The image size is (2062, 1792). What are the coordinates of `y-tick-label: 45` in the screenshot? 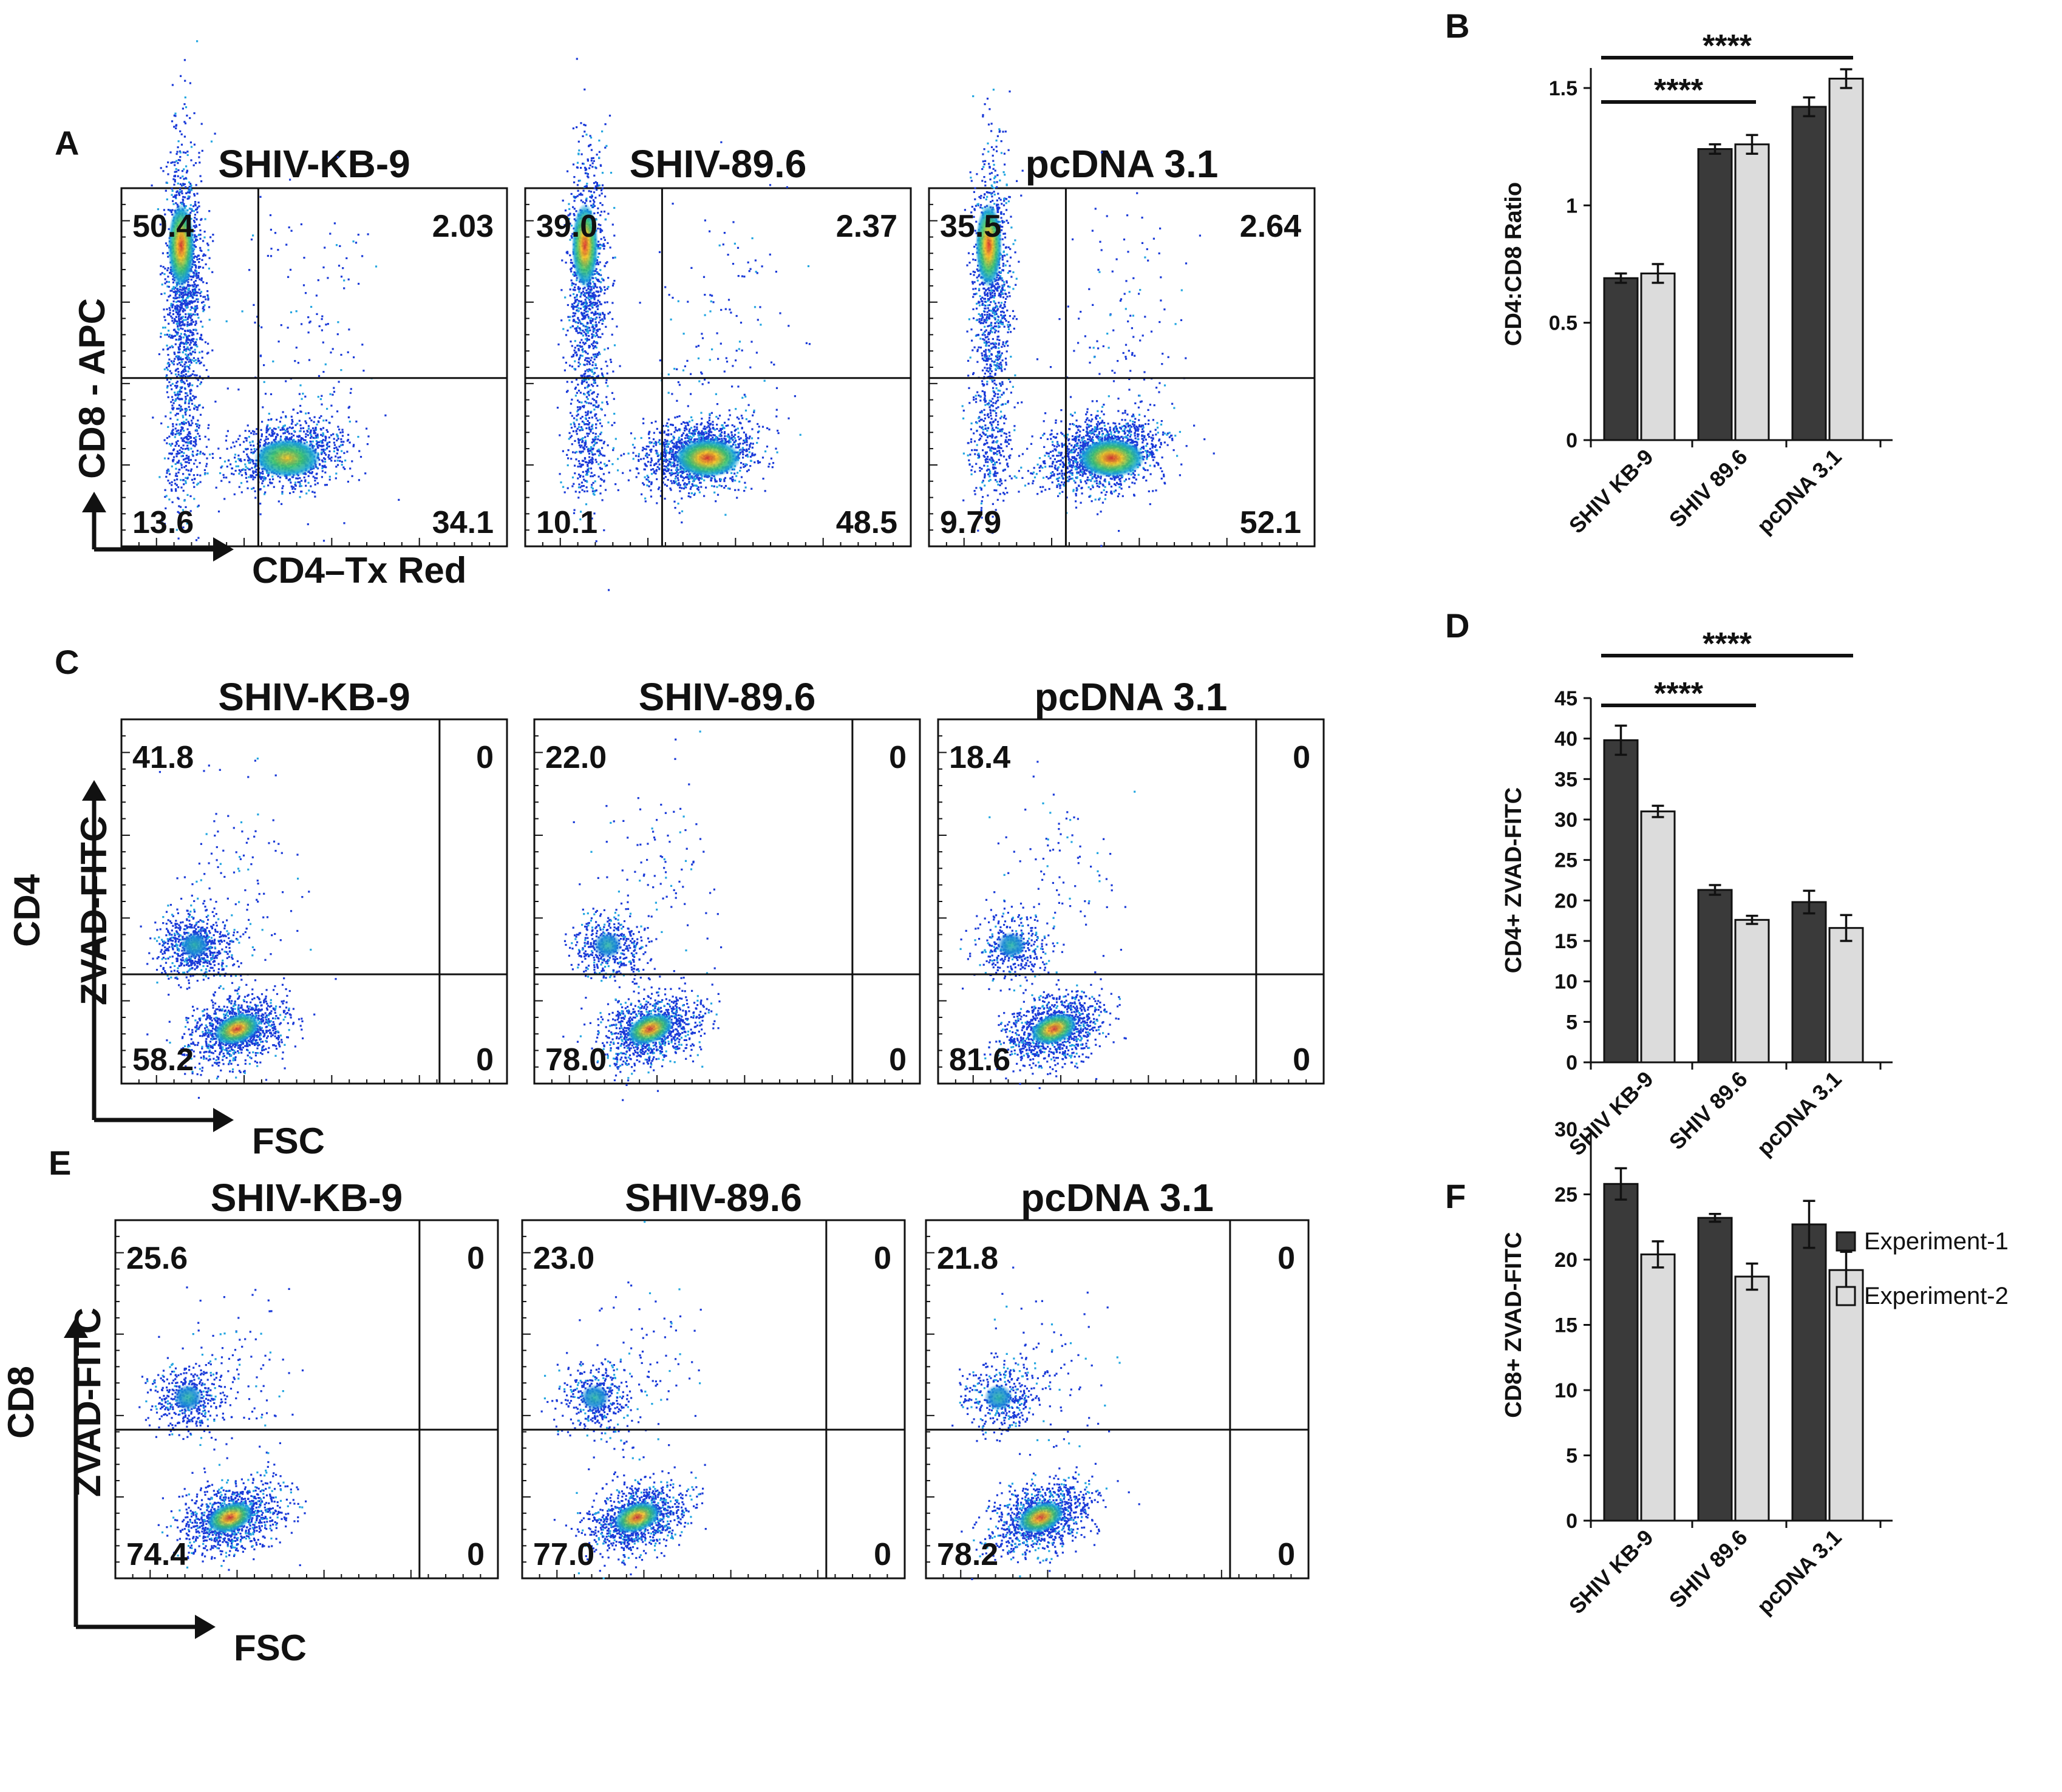 It's located at (1565, 698).